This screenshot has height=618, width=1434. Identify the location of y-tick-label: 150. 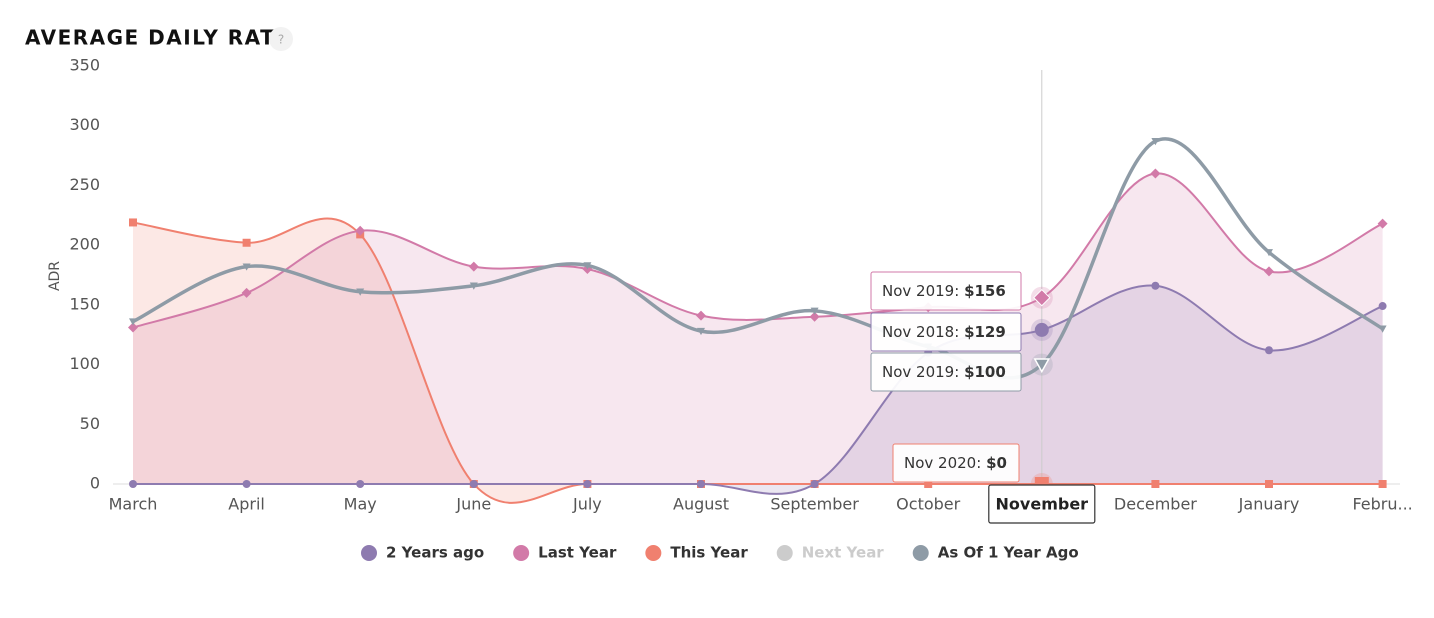
(84, 303).